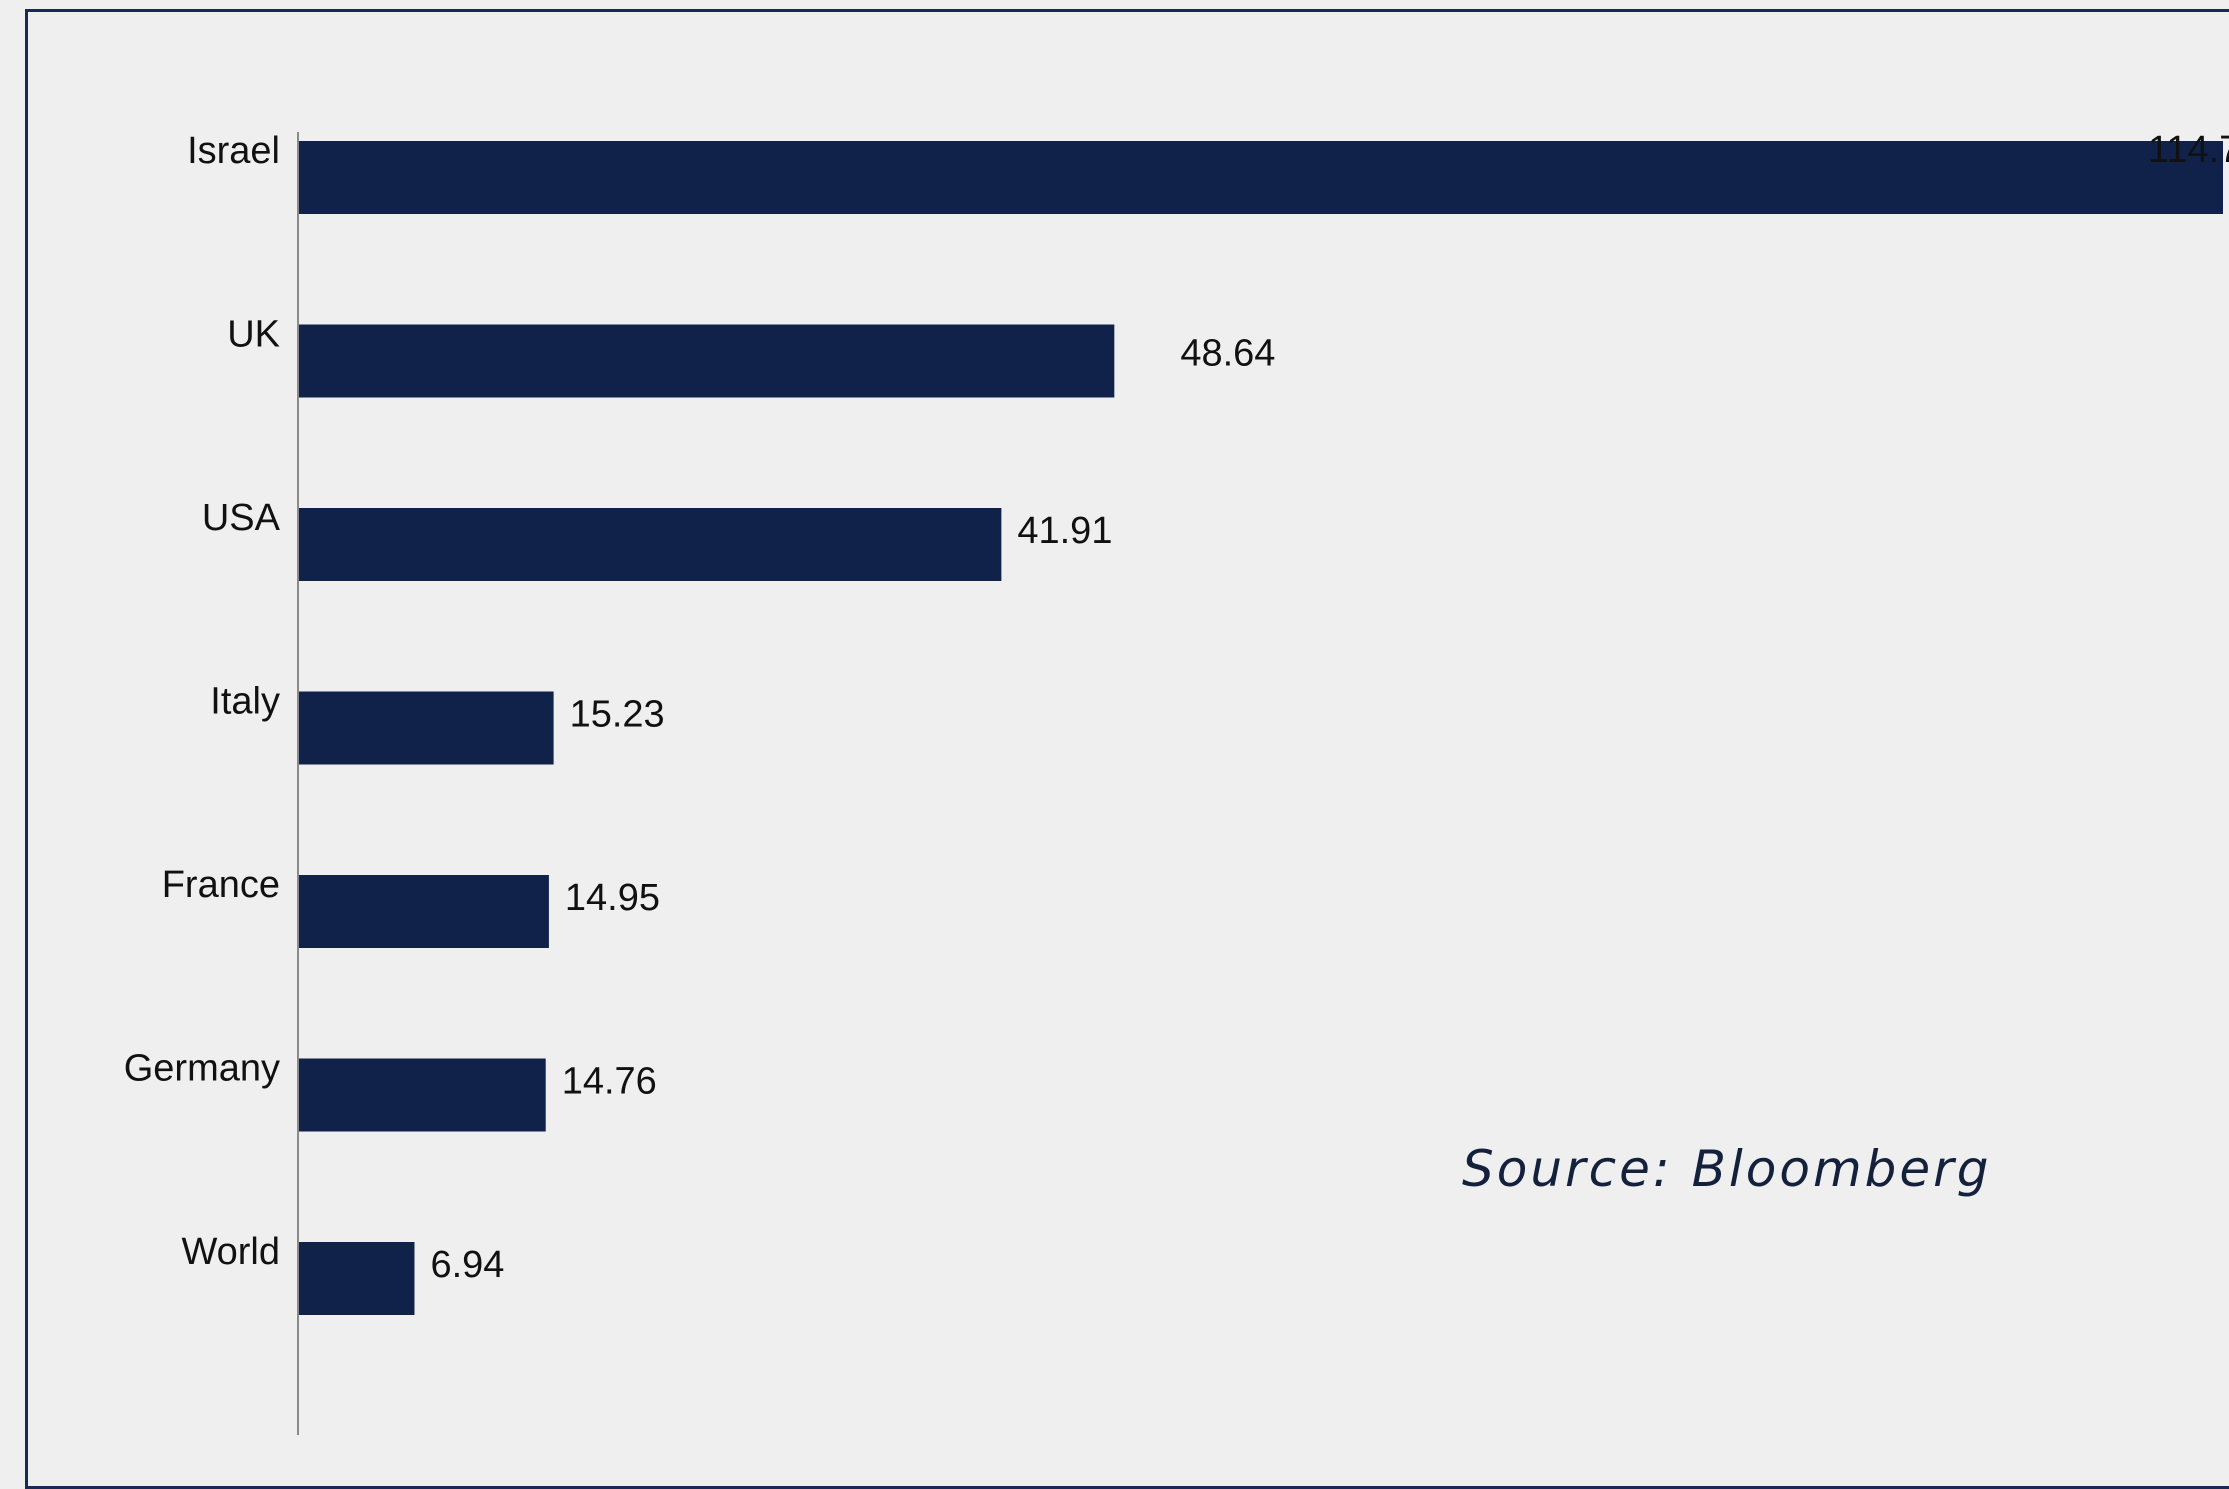 The image size is (2229, 1489). Describe the element at coordinates (422, 1095) in the screenshot. I see `bar-germany` at that location.